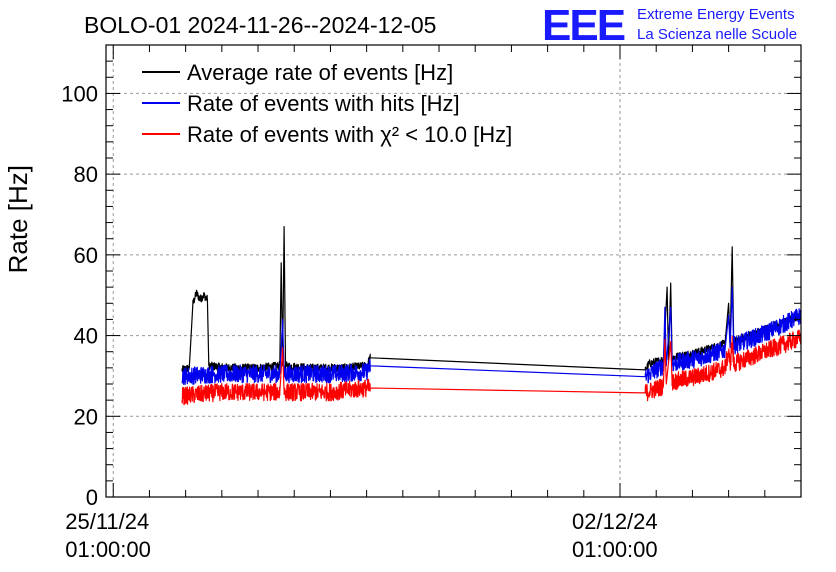  What do you see at coordinates (717, 34) in the screenshot?
I see `logo-line-2: La Scienza nelle Scuole` at bounding box center [717, 34].